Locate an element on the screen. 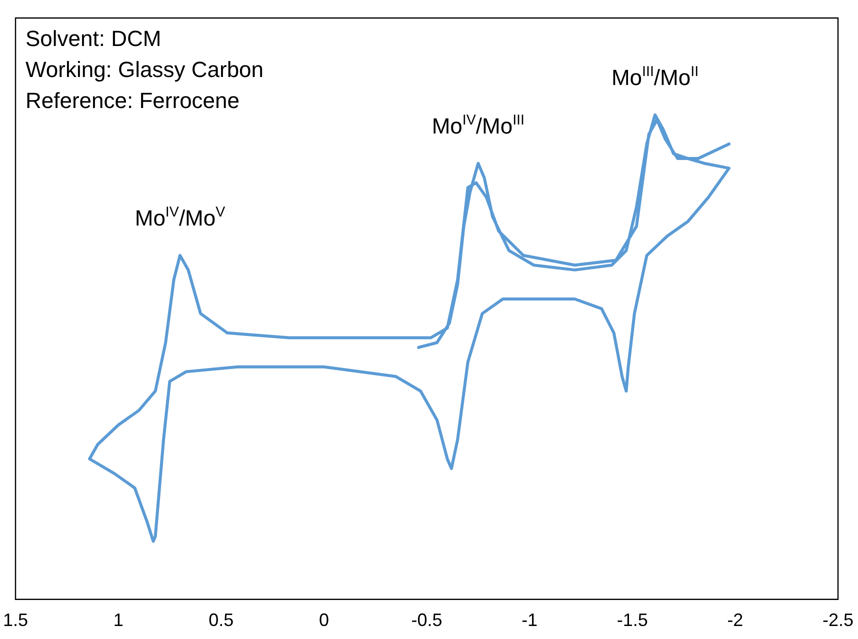 Image resolution: width=858 pixels, height=639 pixels. x-tick-label: -2.5 is located at coordinates (838, 620).